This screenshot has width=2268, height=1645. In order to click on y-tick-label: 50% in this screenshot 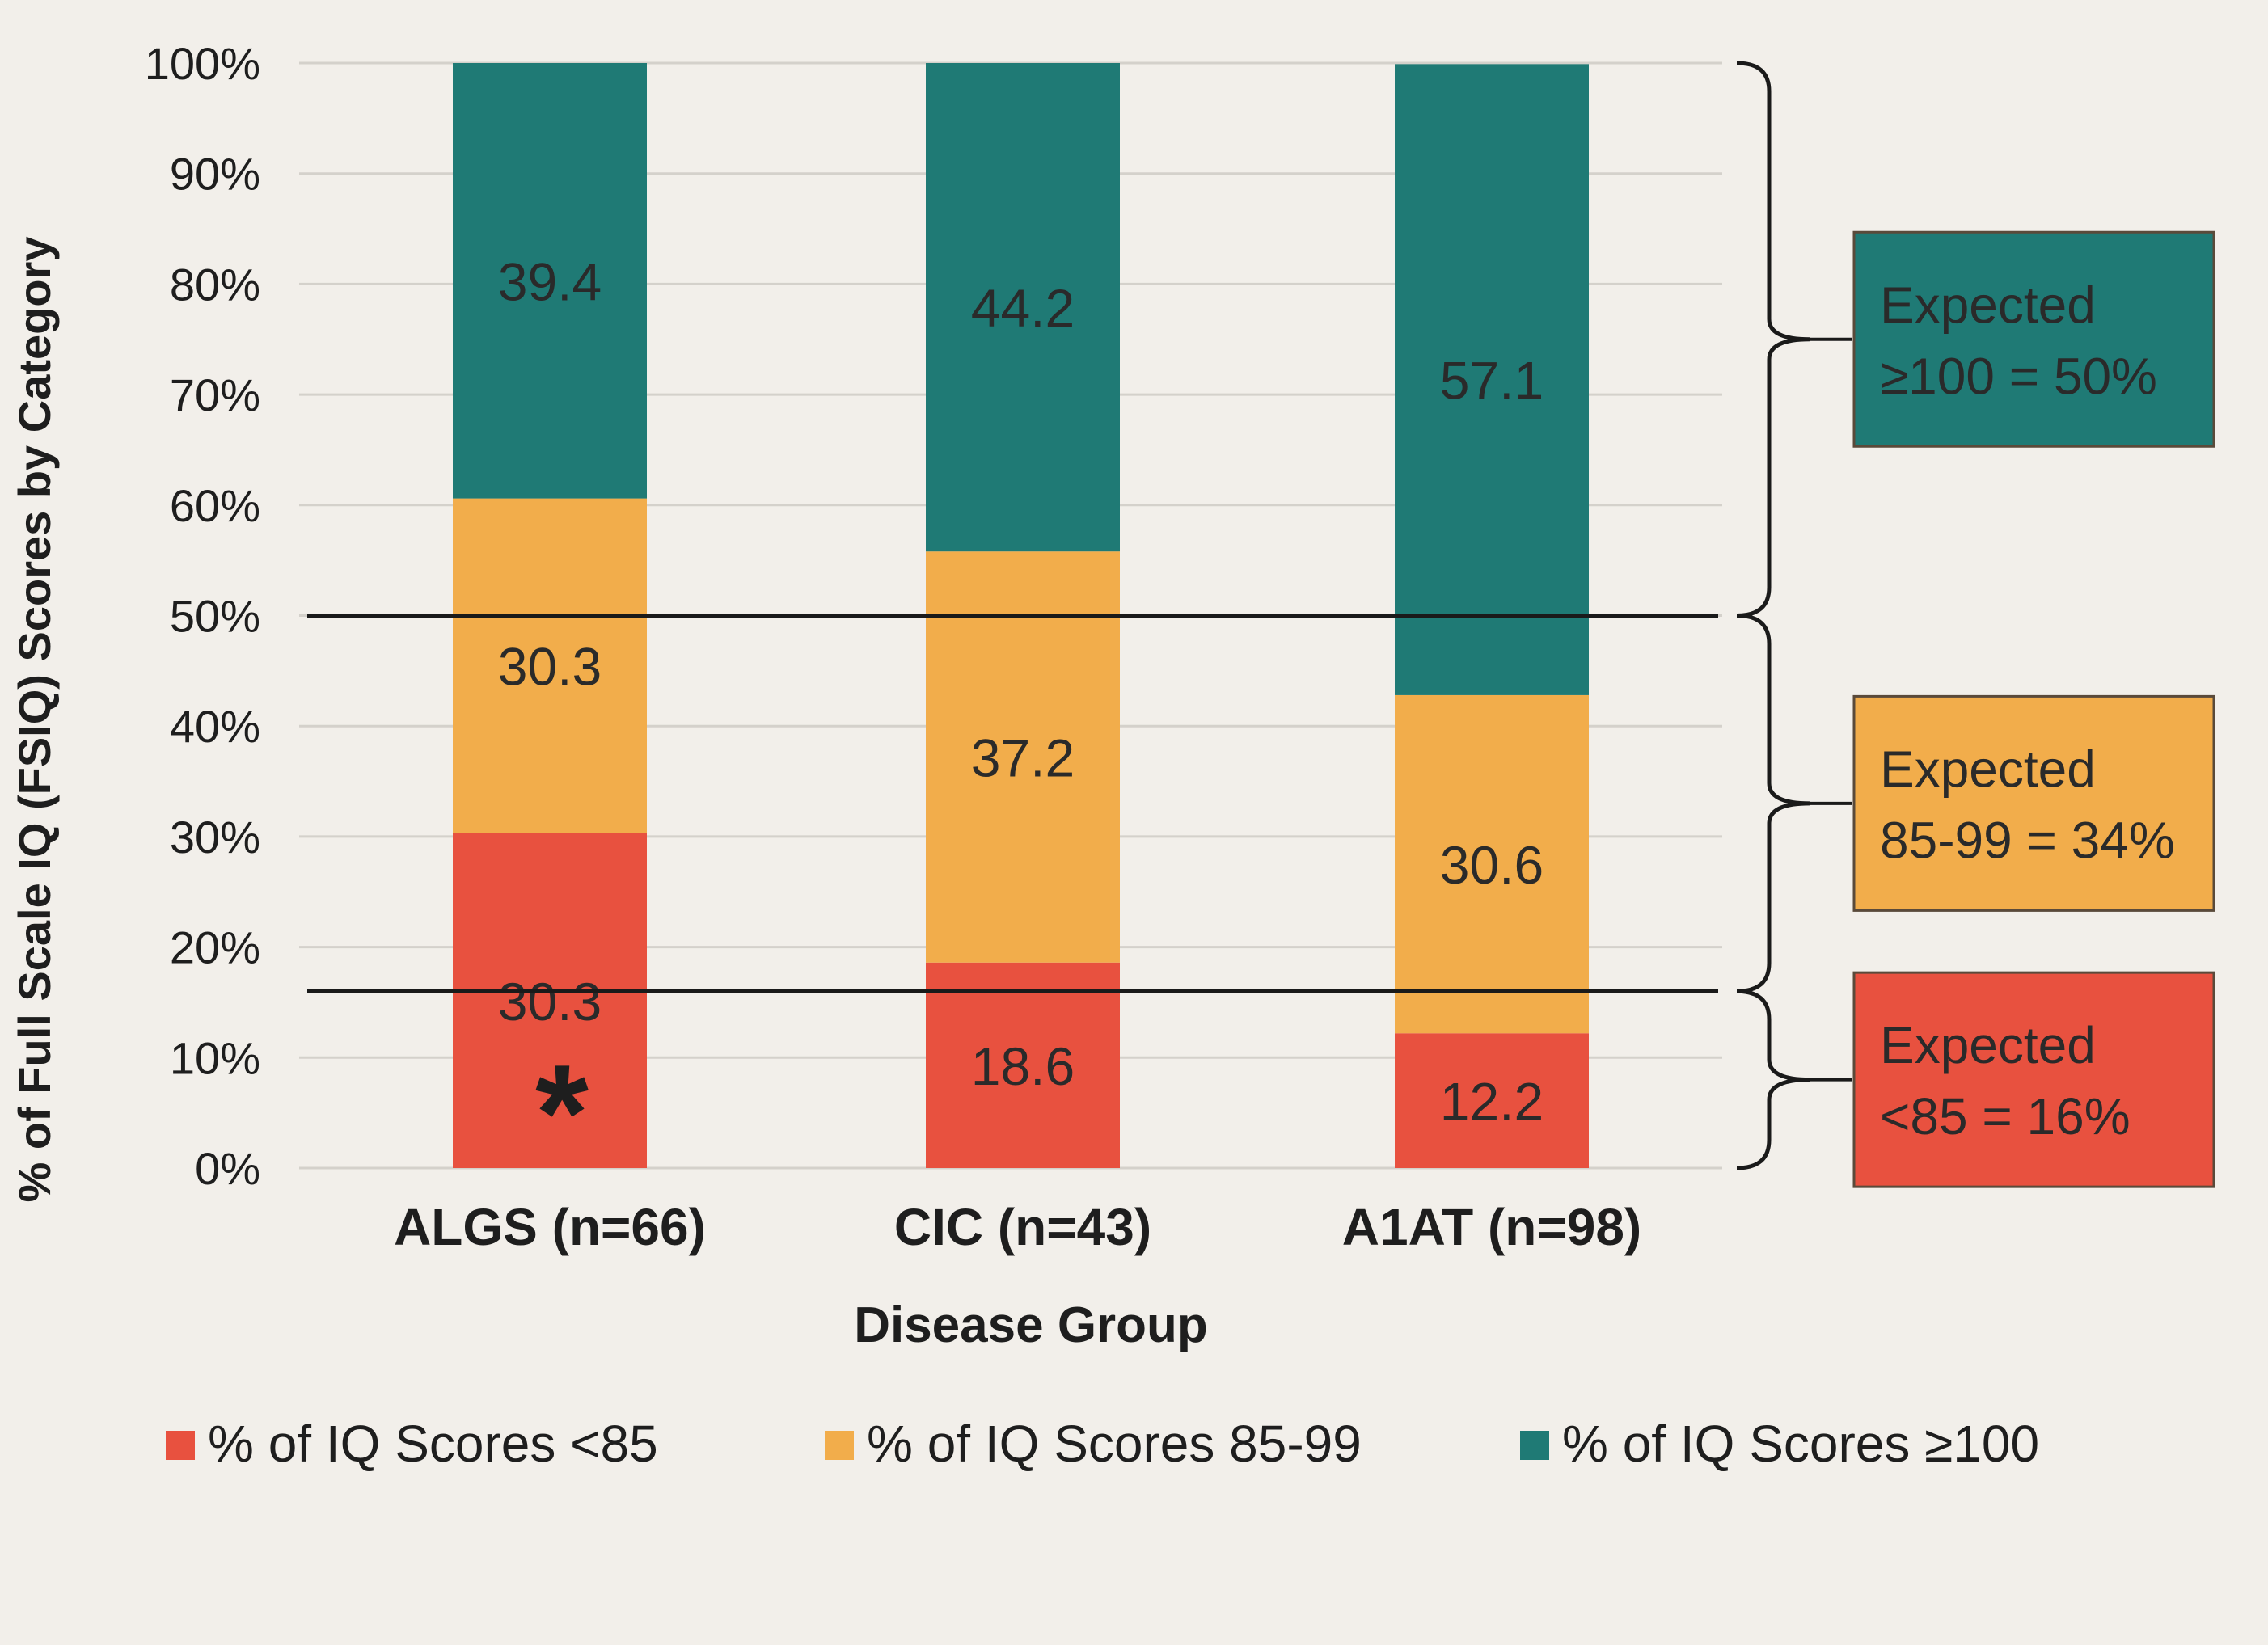, I will do `click(215, 617)`.